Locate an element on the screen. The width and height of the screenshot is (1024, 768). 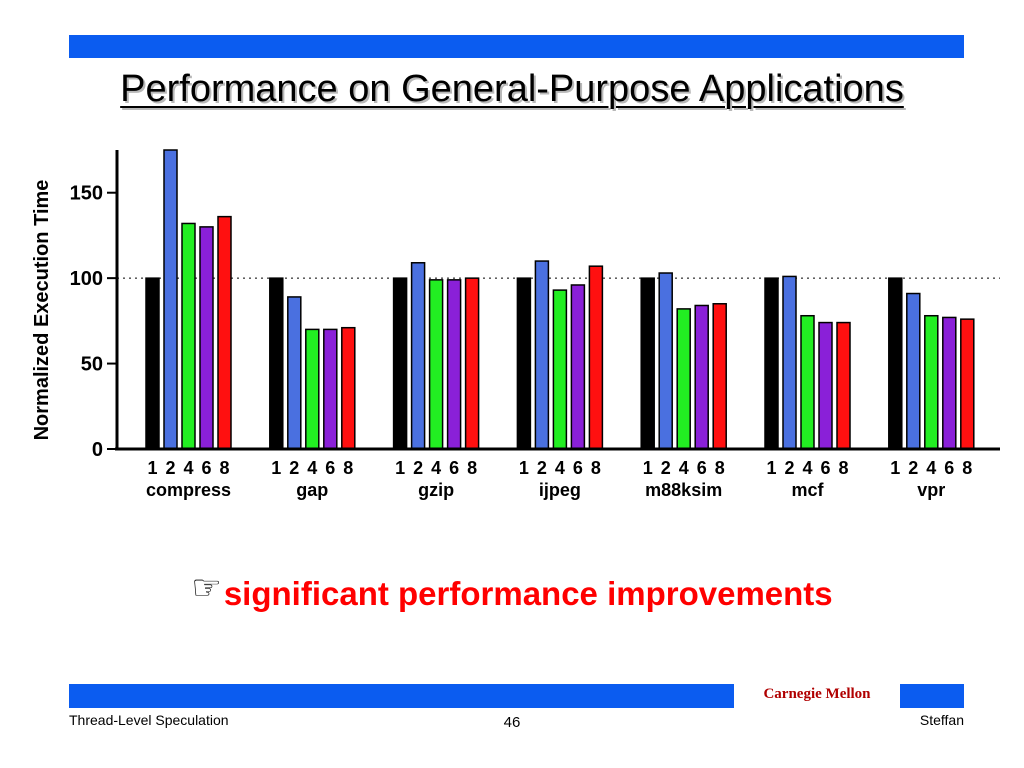
y-axis-label: Normalized Execution Time is located at coordinates (42, 310).